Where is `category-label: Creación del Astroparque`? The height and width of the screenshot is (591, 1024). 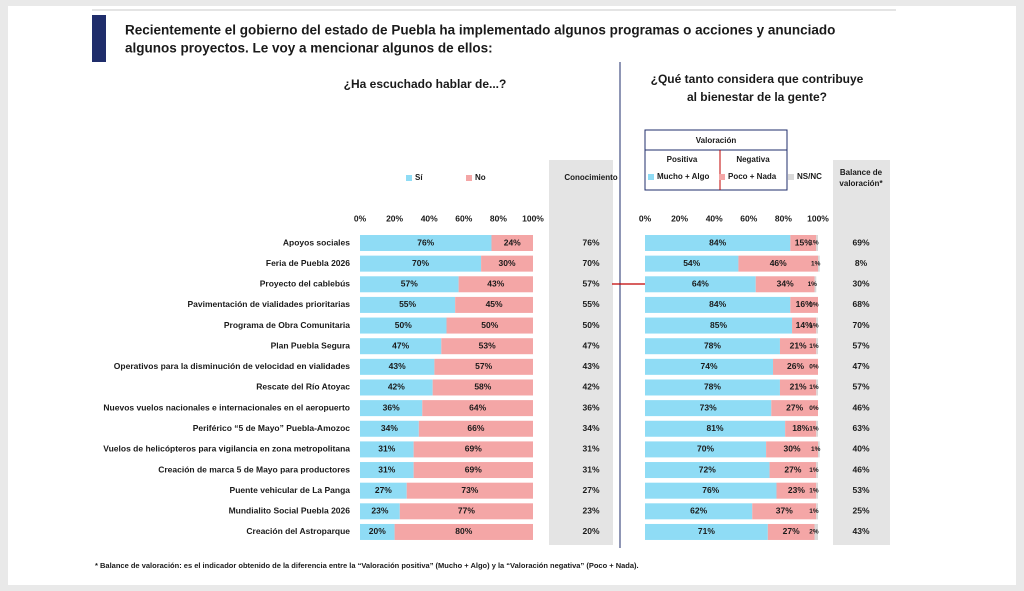
category-label: Creación del Astroparque is located at coordinates (298, 531).